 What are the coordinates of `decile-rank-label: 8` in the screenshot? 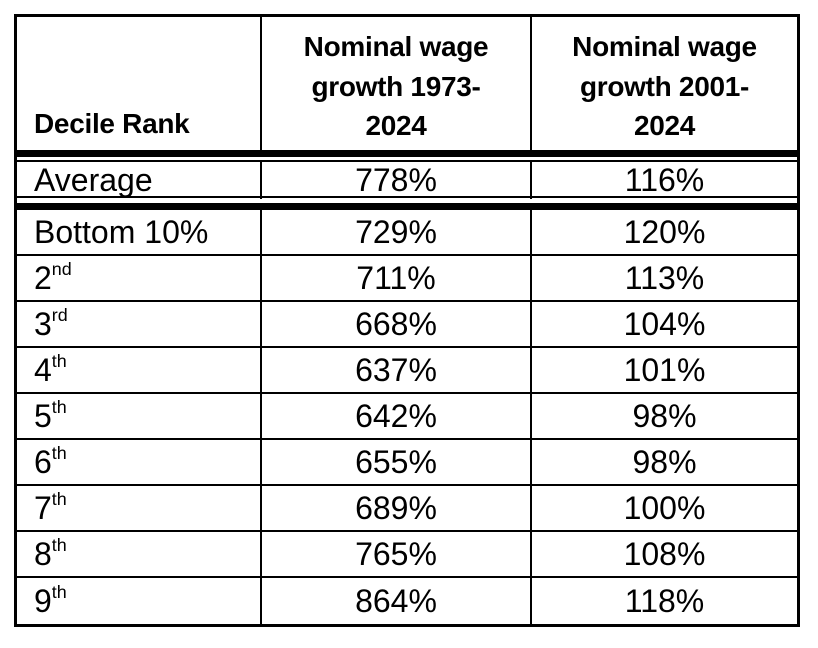 It's located at (43, 553).